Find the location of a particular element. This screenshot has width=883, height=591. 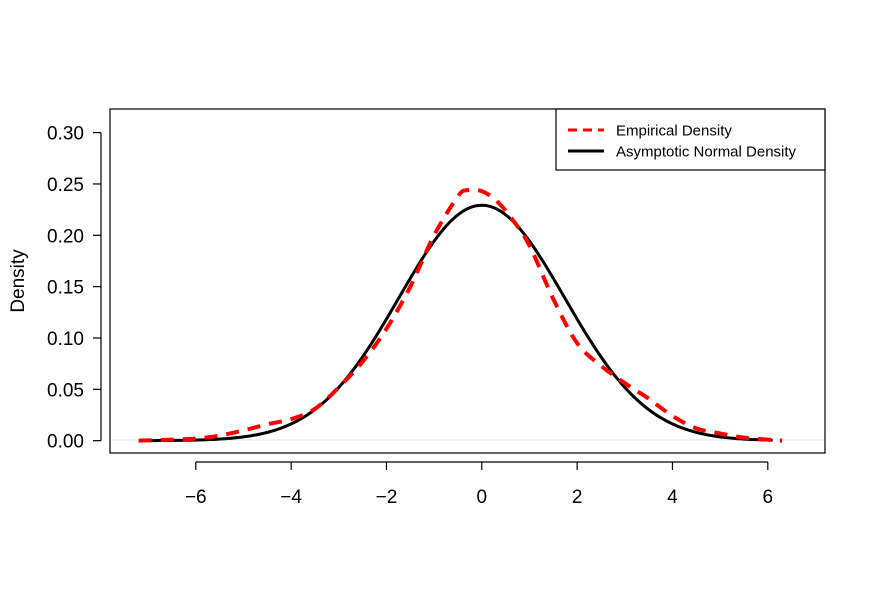

y-tick-label: 0.00 is located at coordinates (65, 442).